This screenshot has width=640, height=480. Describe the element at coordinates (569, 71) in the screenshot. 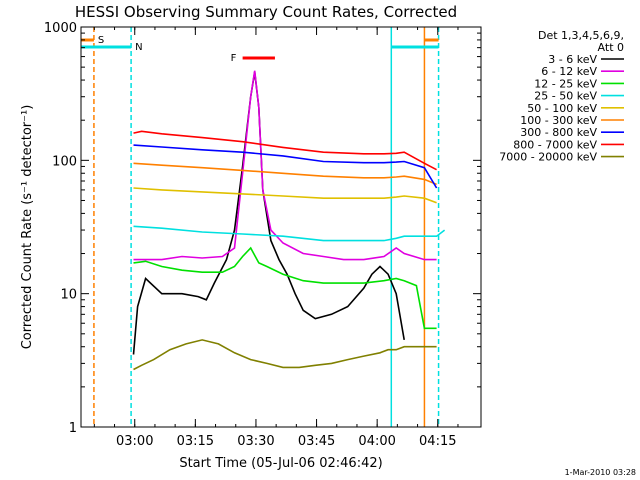

I see `legend-label: 6 - 12 keV` at that location.